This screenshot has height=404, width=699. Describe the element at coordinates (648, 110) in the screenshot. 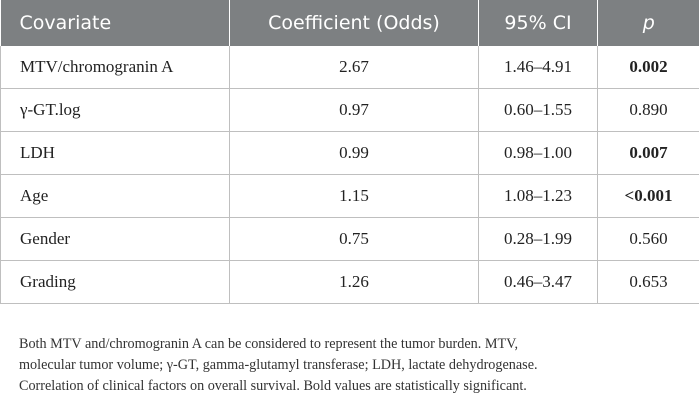

I see `cell-p: 0.890` at that location.